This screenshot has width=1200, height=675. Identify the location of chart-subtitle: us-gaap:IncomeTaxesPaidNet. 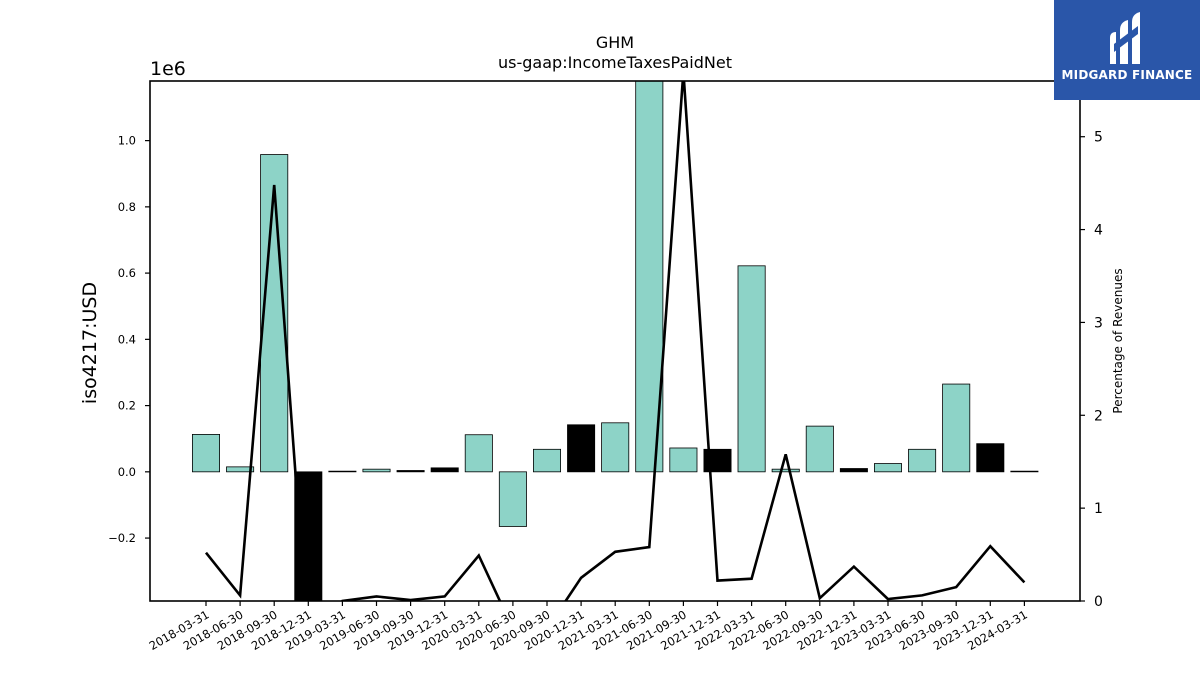
(615, 62).